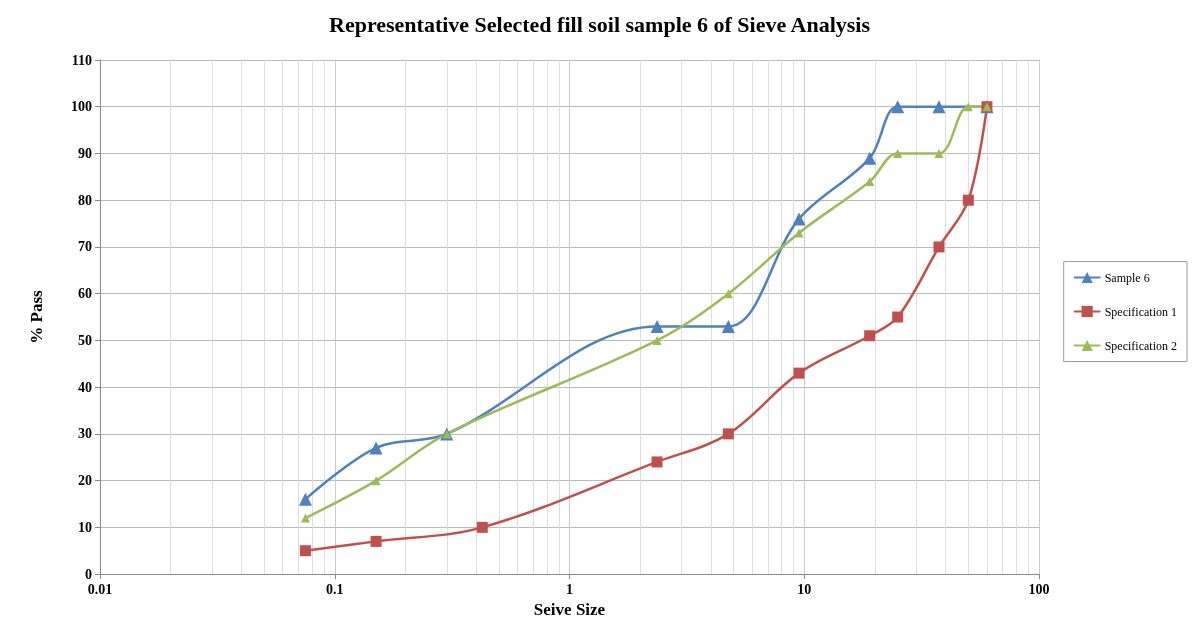 The height and width of the screenshot is (623, 1199). Describe the element at coordinates (85, 200) in the screenshot. I see `y-tick-label: 80` at that location.